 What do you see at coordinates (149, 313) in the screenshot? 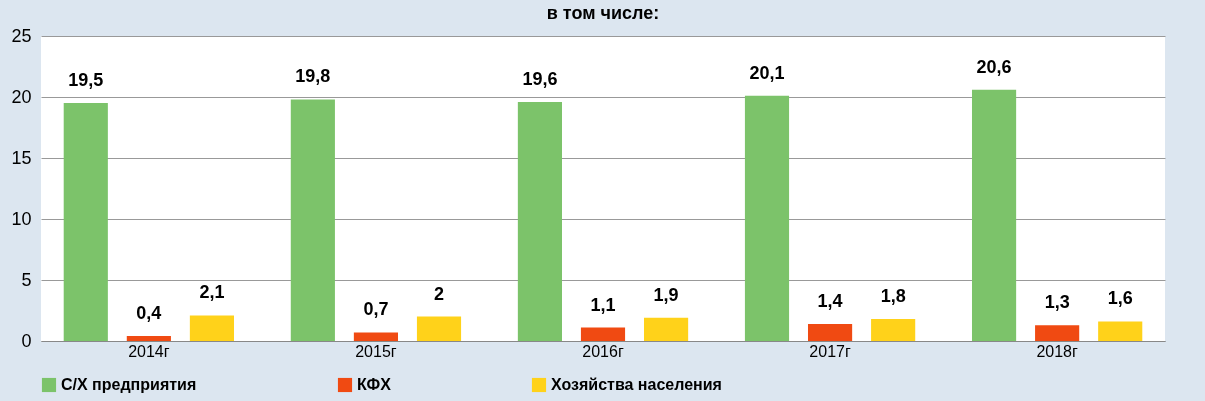
I see `data-label: 0,4` at bounding box center [149, 313].